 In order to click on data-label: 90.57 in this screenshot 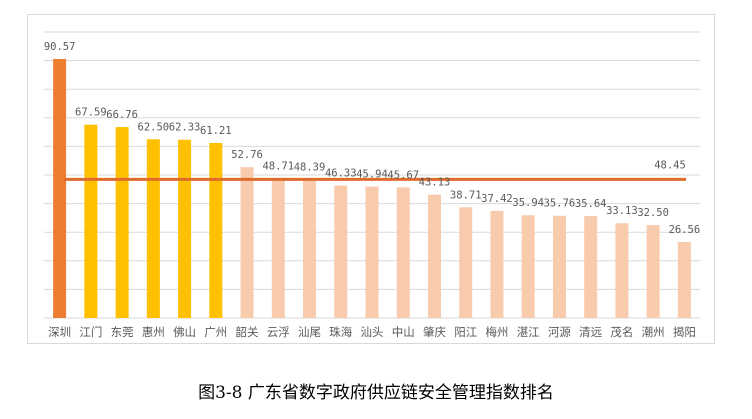, I will do `click(60, 47)`.